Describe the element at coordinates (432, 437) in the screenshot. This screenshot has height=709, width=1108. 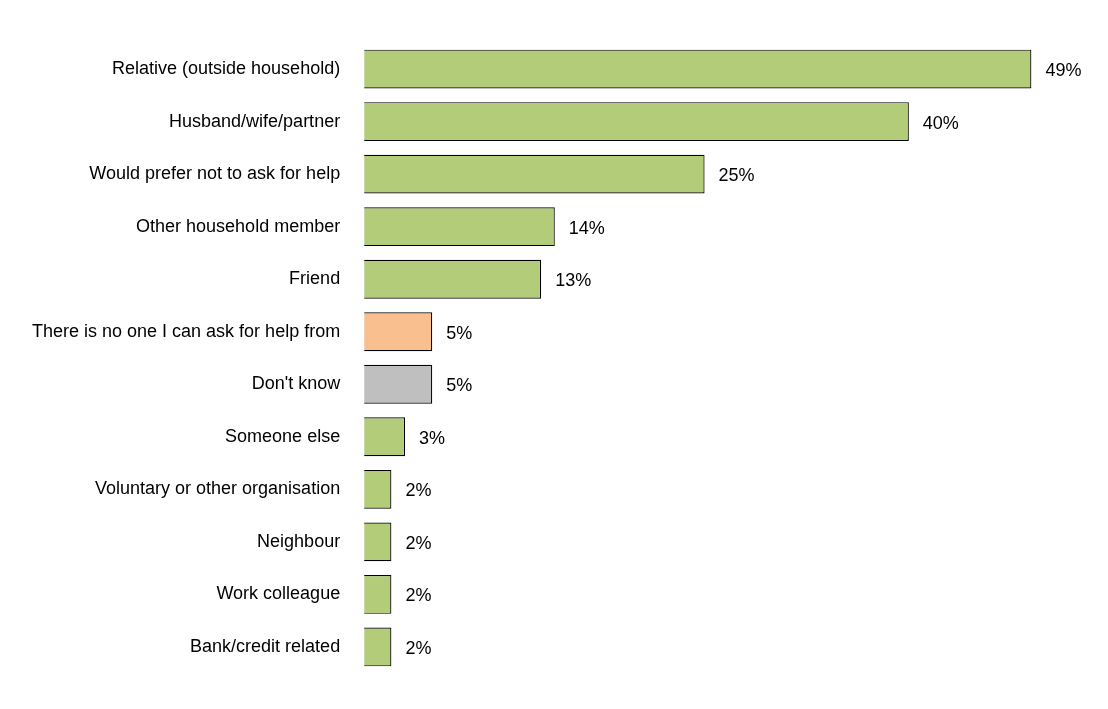
I see `data-label: 3%` at that location.